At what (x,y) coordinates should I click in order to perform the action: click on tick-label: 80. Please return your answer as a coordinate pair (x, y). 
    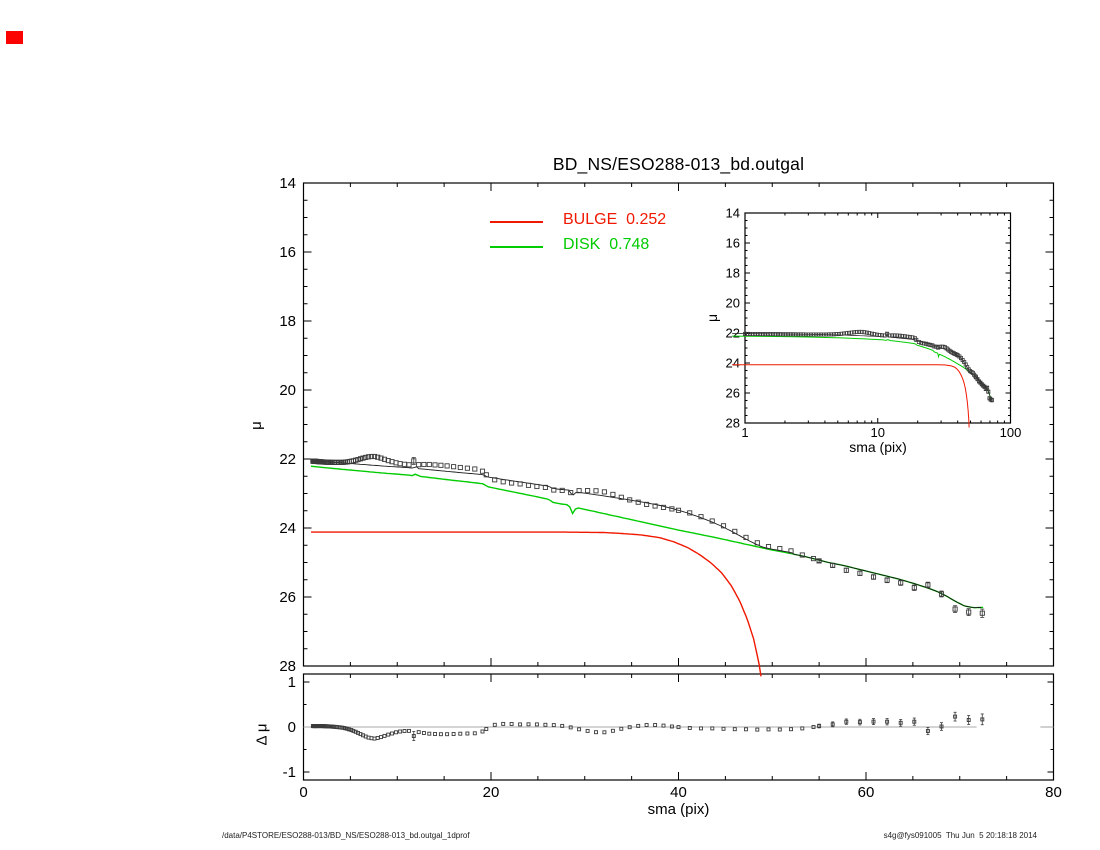
    Looking at the image, I should click on (1053, 792).